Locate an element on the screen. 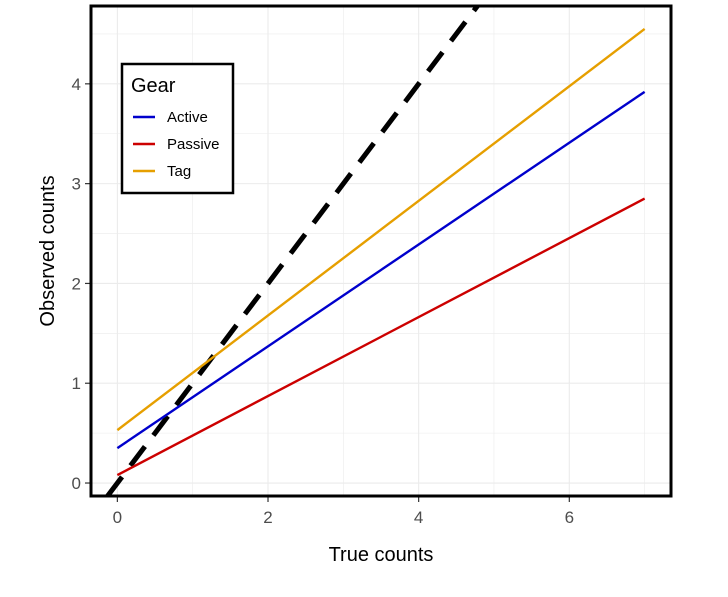 The height and width of the screenshot is (597, 728). x-tick-label: 6 is located at coordinates (569, 517).